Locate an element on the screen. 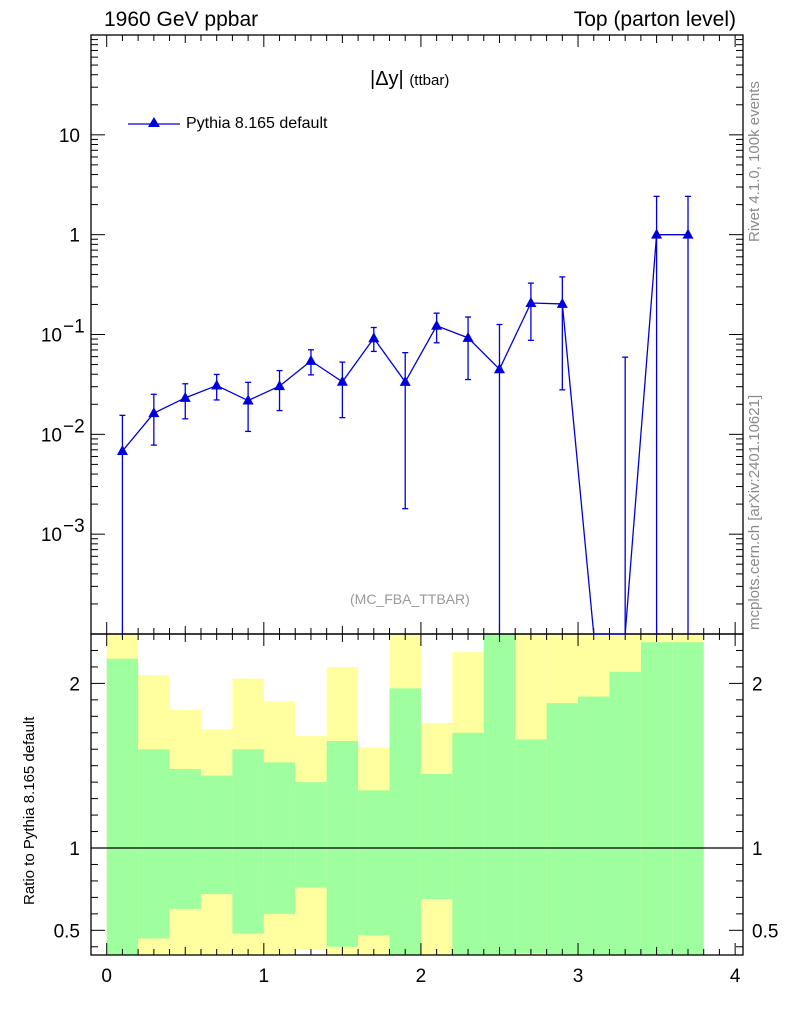 This screenshot has width=786, height=1024. x-tick-label: 1 is located at coordinates (264, 976).